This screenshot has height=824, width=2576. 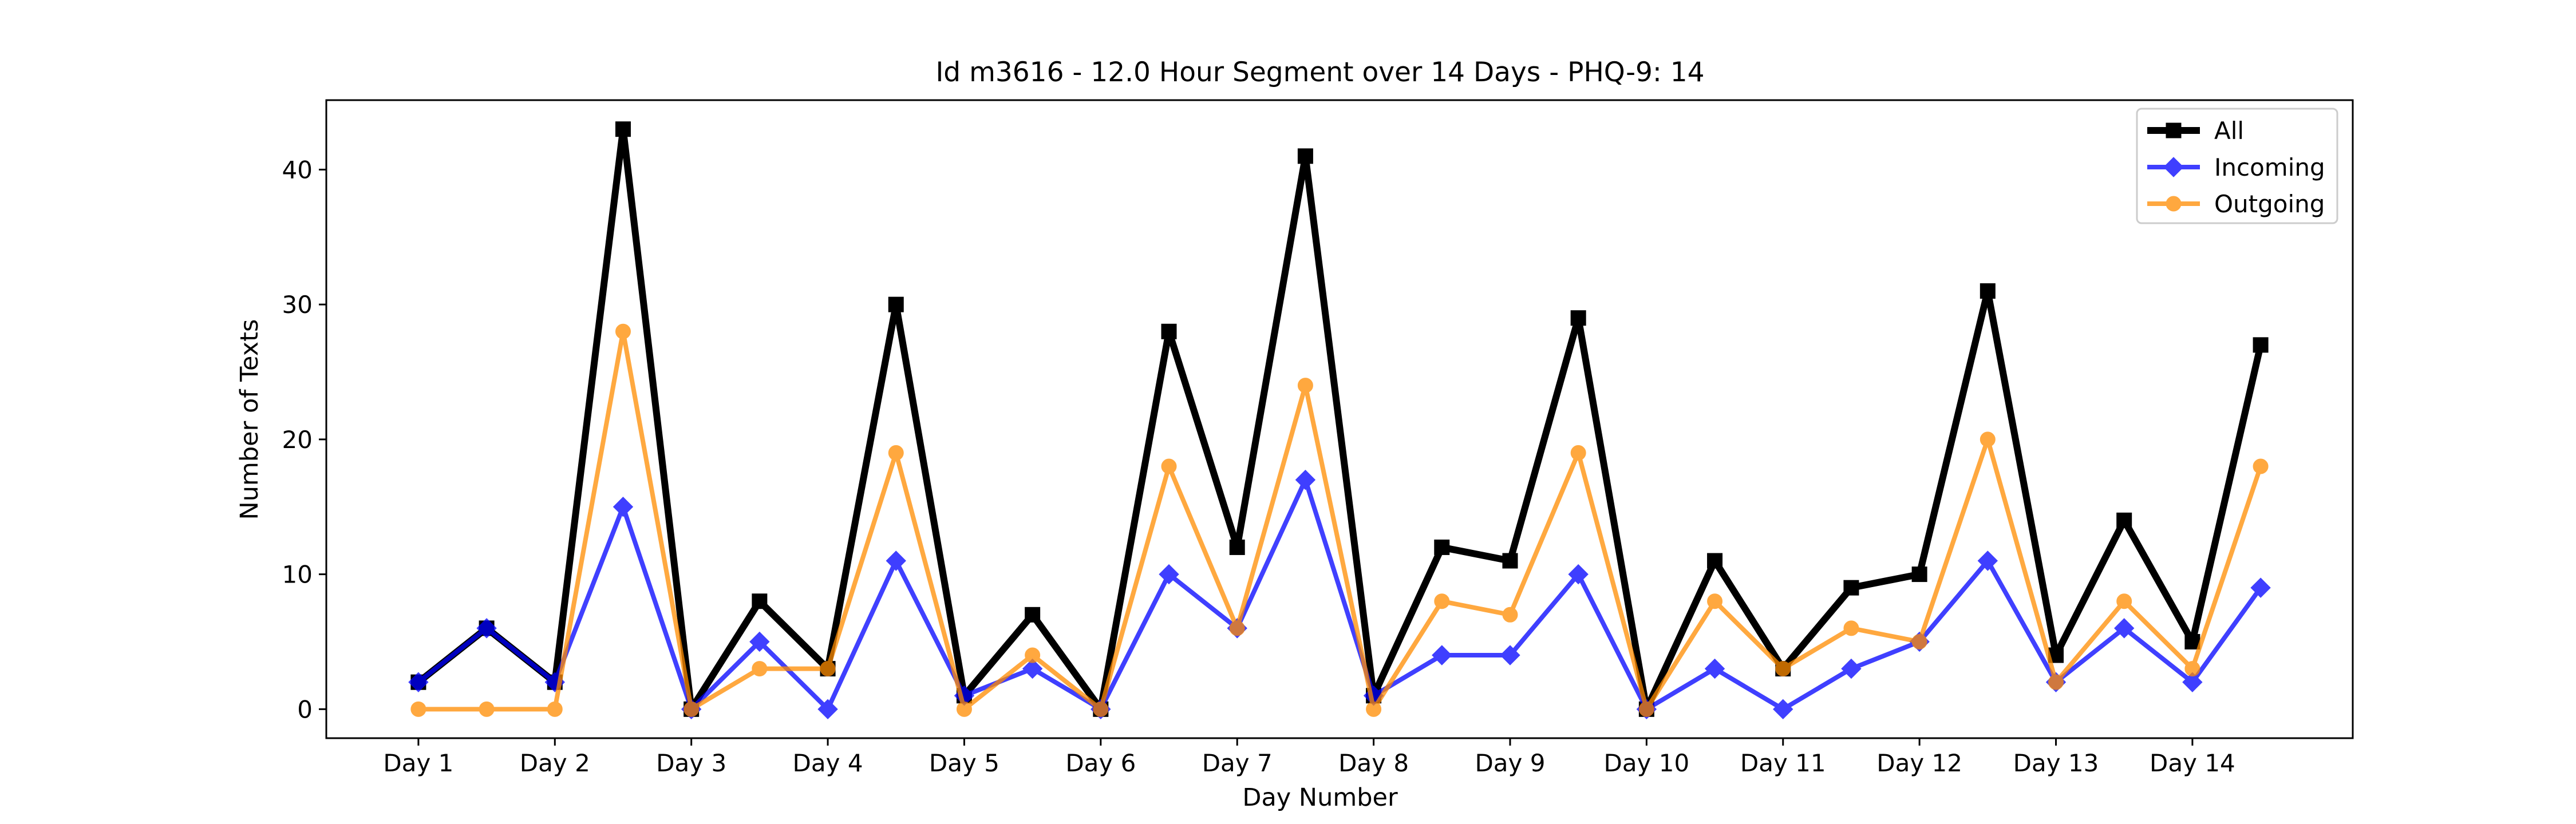 I want to click on x-tick-label: Day 1, so click(x=418, y=763).